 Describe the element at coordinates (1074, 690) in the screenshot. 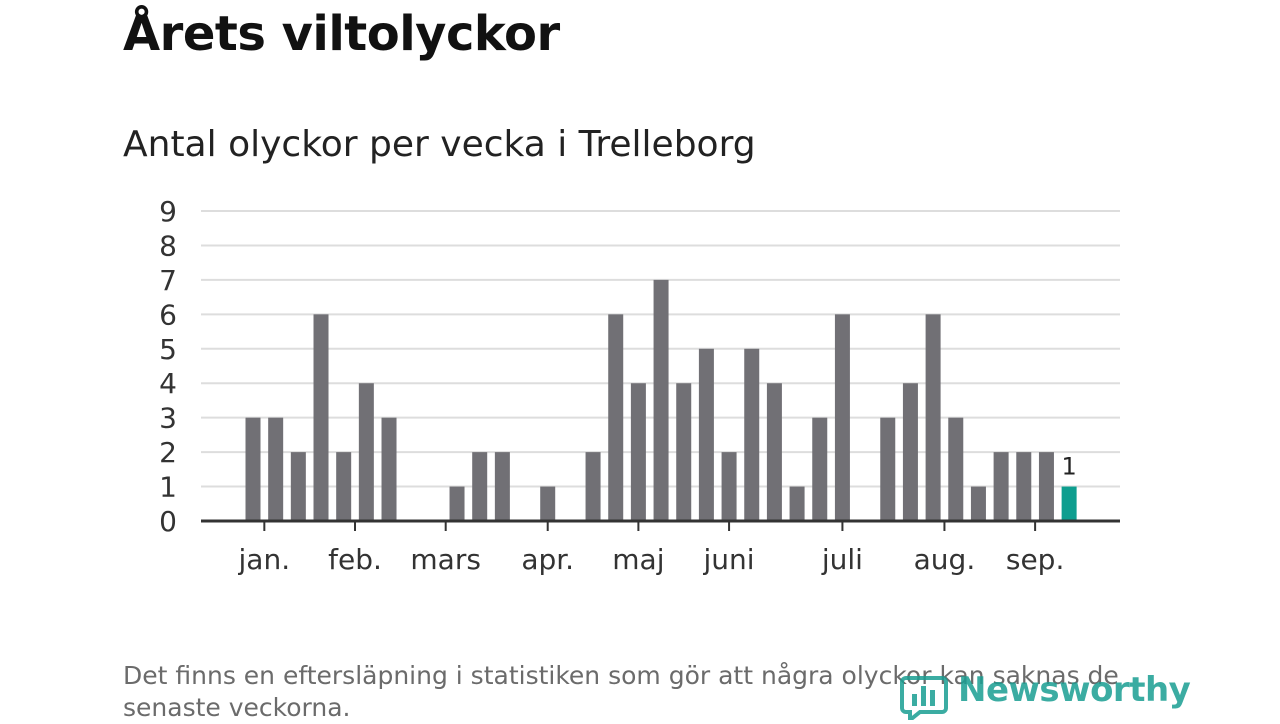

I see `logo-text: Newsworthy` at that location.